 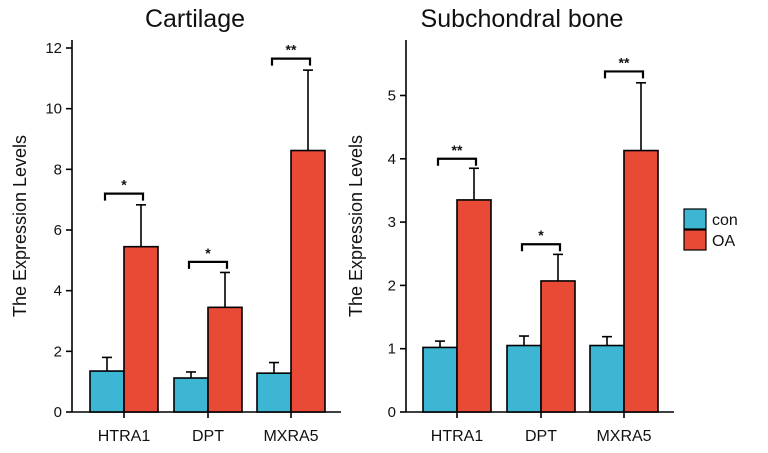 What do you see at coordinates (723, 241) in the screenshot?
I see `legend-label-oa: OA` at bounding box center [723, 241].